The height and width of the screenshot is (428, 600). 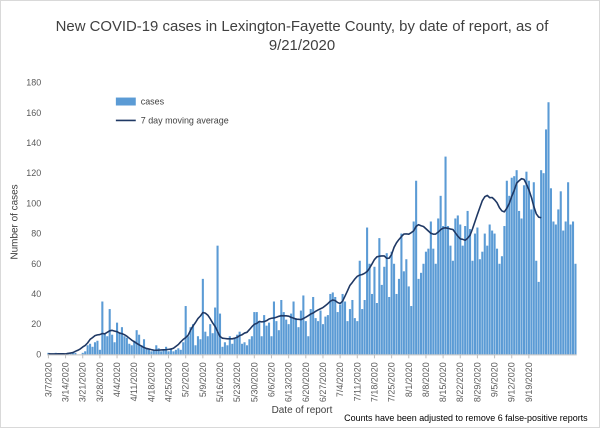 I want to click on y-axis-title: Number of cases, so click(x=14, y=221).